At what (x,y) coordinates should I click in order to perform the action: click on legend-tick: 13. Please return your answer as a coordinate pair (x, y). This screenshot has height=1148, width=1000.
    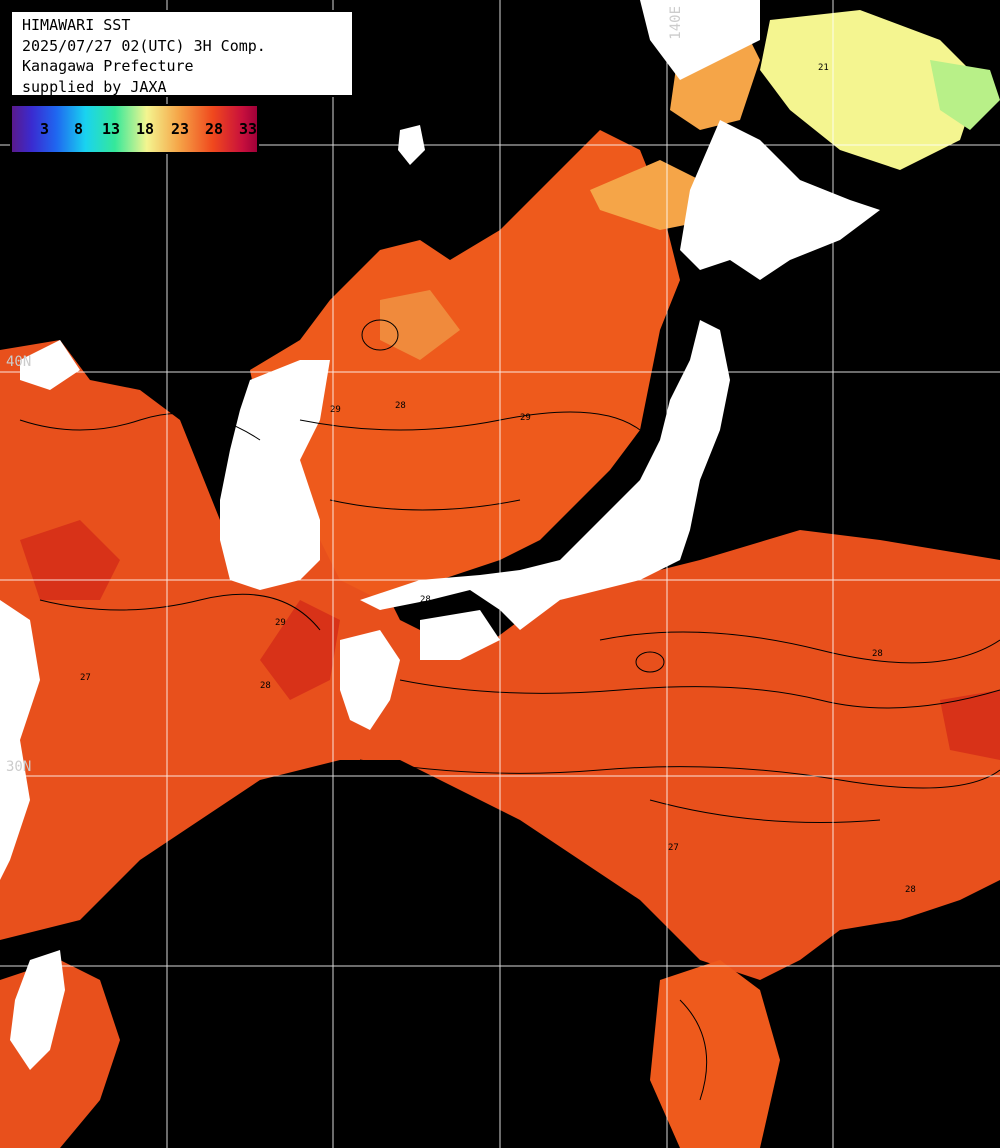
    Looking at the image, I should click on (111, 129).